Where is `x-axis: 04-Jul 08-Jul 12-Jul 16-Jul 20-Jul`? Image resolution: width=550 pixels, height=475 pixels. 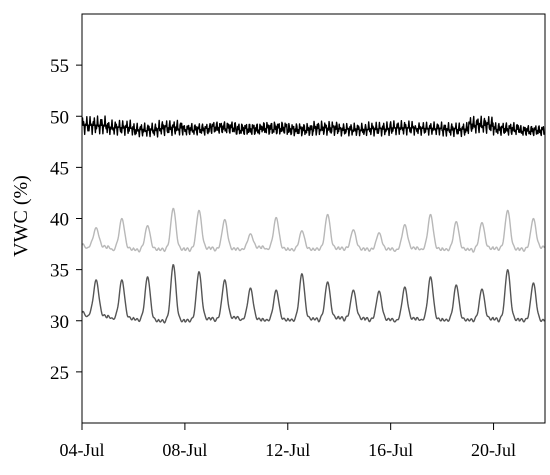
x-axis: 04-Jul 08-Jul 12-Jul 16-Jul 20-Jul is located at coordinates (288, 441).